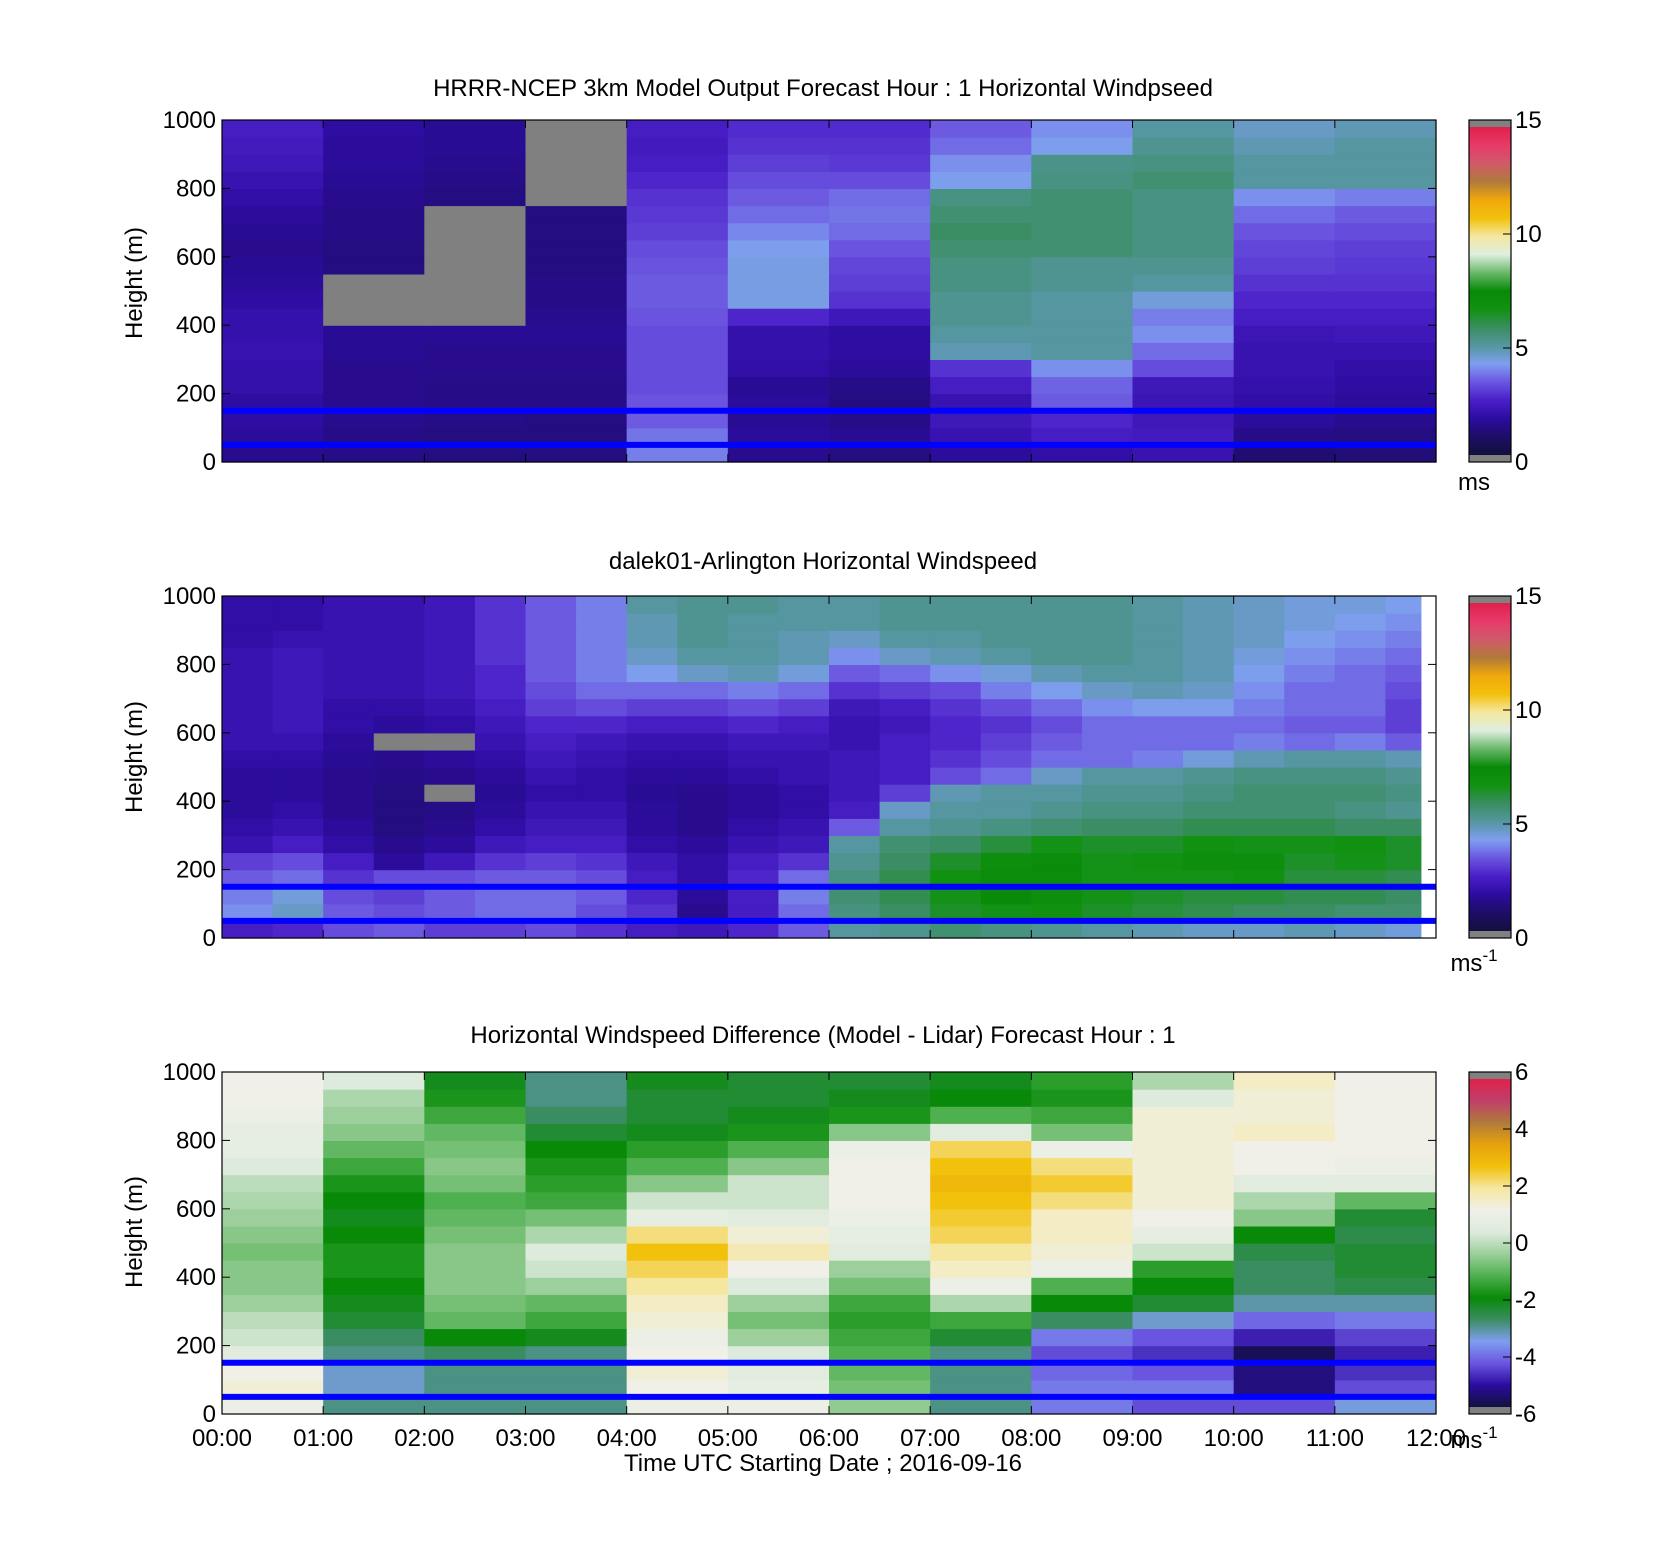 This screenshot has width=1680, height=1561. I want to click on y-tick-label: 600, so click(196, 257).